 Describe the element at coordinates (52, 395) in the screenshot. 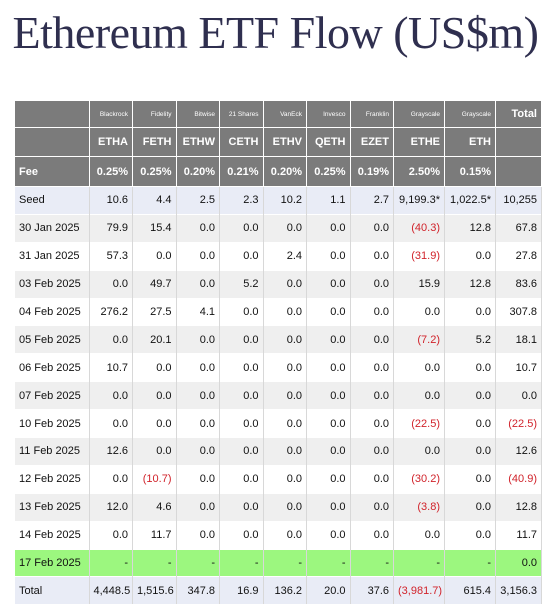

I see `row-label: 07 Feb 2025` at that location.